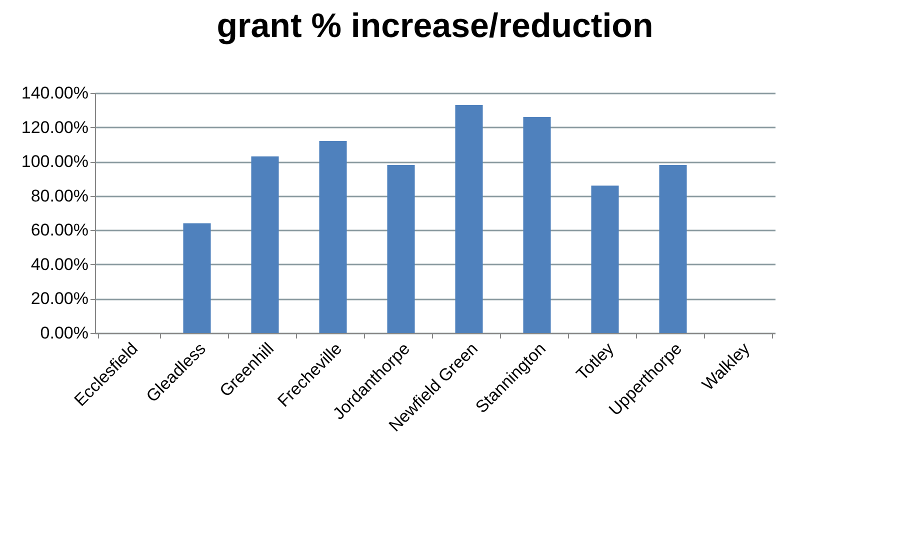 This screenshot has height=541, width=897. What do you see at coordinates (54, 162) in the screenshot?
I see `y-tick-label: 100.00%` at bounding box center [54, 162].